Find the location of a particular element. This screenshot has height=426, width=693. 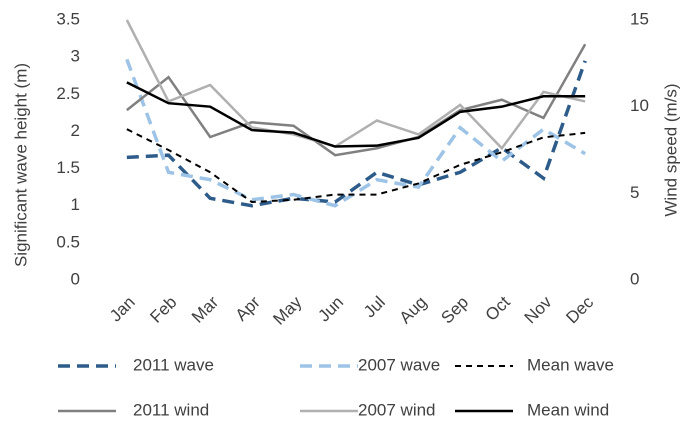

y-tick-label: 3 is located at coordinates (75, 56).